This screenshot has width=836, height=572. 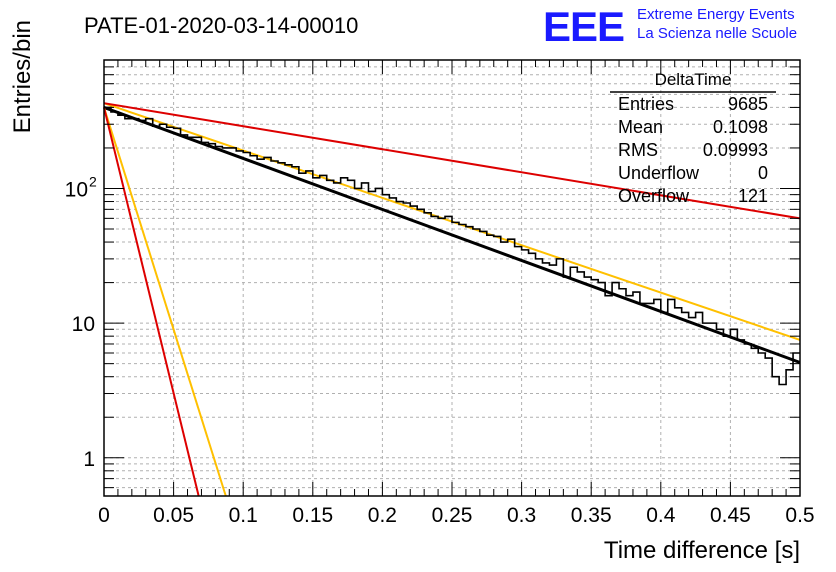 I want to click on x-tick-label: 0.5, so click(x=799, y=515).